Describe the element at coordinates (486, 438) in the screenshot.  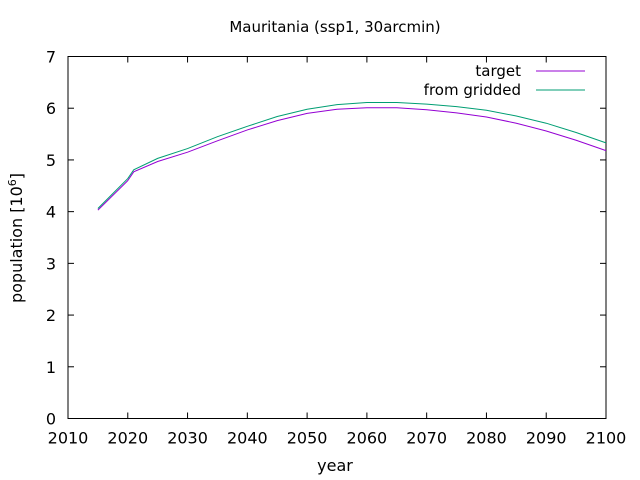
I see `x-tick-label: 2080` at that location.